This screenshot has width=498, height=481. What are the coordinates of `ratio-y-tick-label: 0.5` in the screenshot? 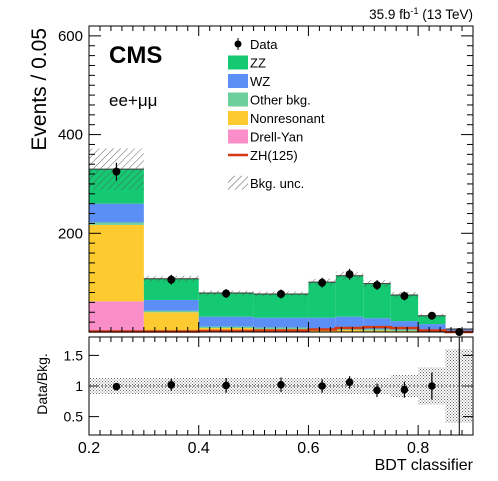 It's located at (74, 417).